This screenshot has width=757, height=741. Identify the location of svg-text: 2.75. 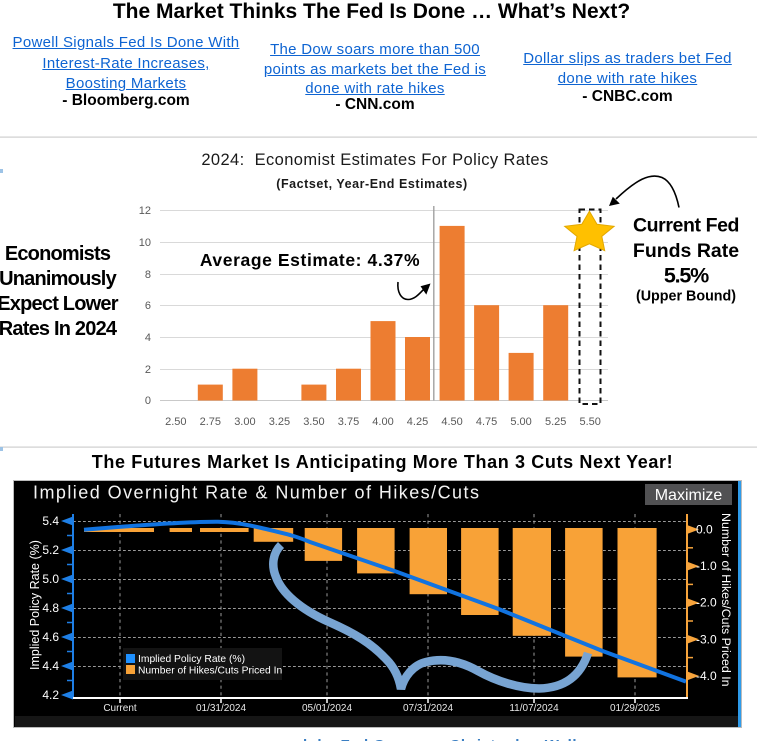
(210, 422).